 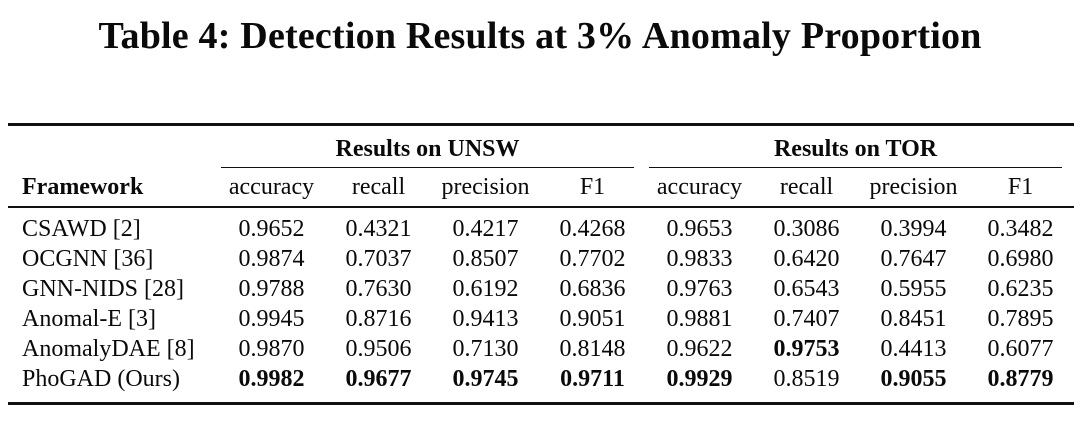 What do you see at coordinates (113, 147) in the screenshot?
I see `group-header-spacer` at bounding box center [113, 147].